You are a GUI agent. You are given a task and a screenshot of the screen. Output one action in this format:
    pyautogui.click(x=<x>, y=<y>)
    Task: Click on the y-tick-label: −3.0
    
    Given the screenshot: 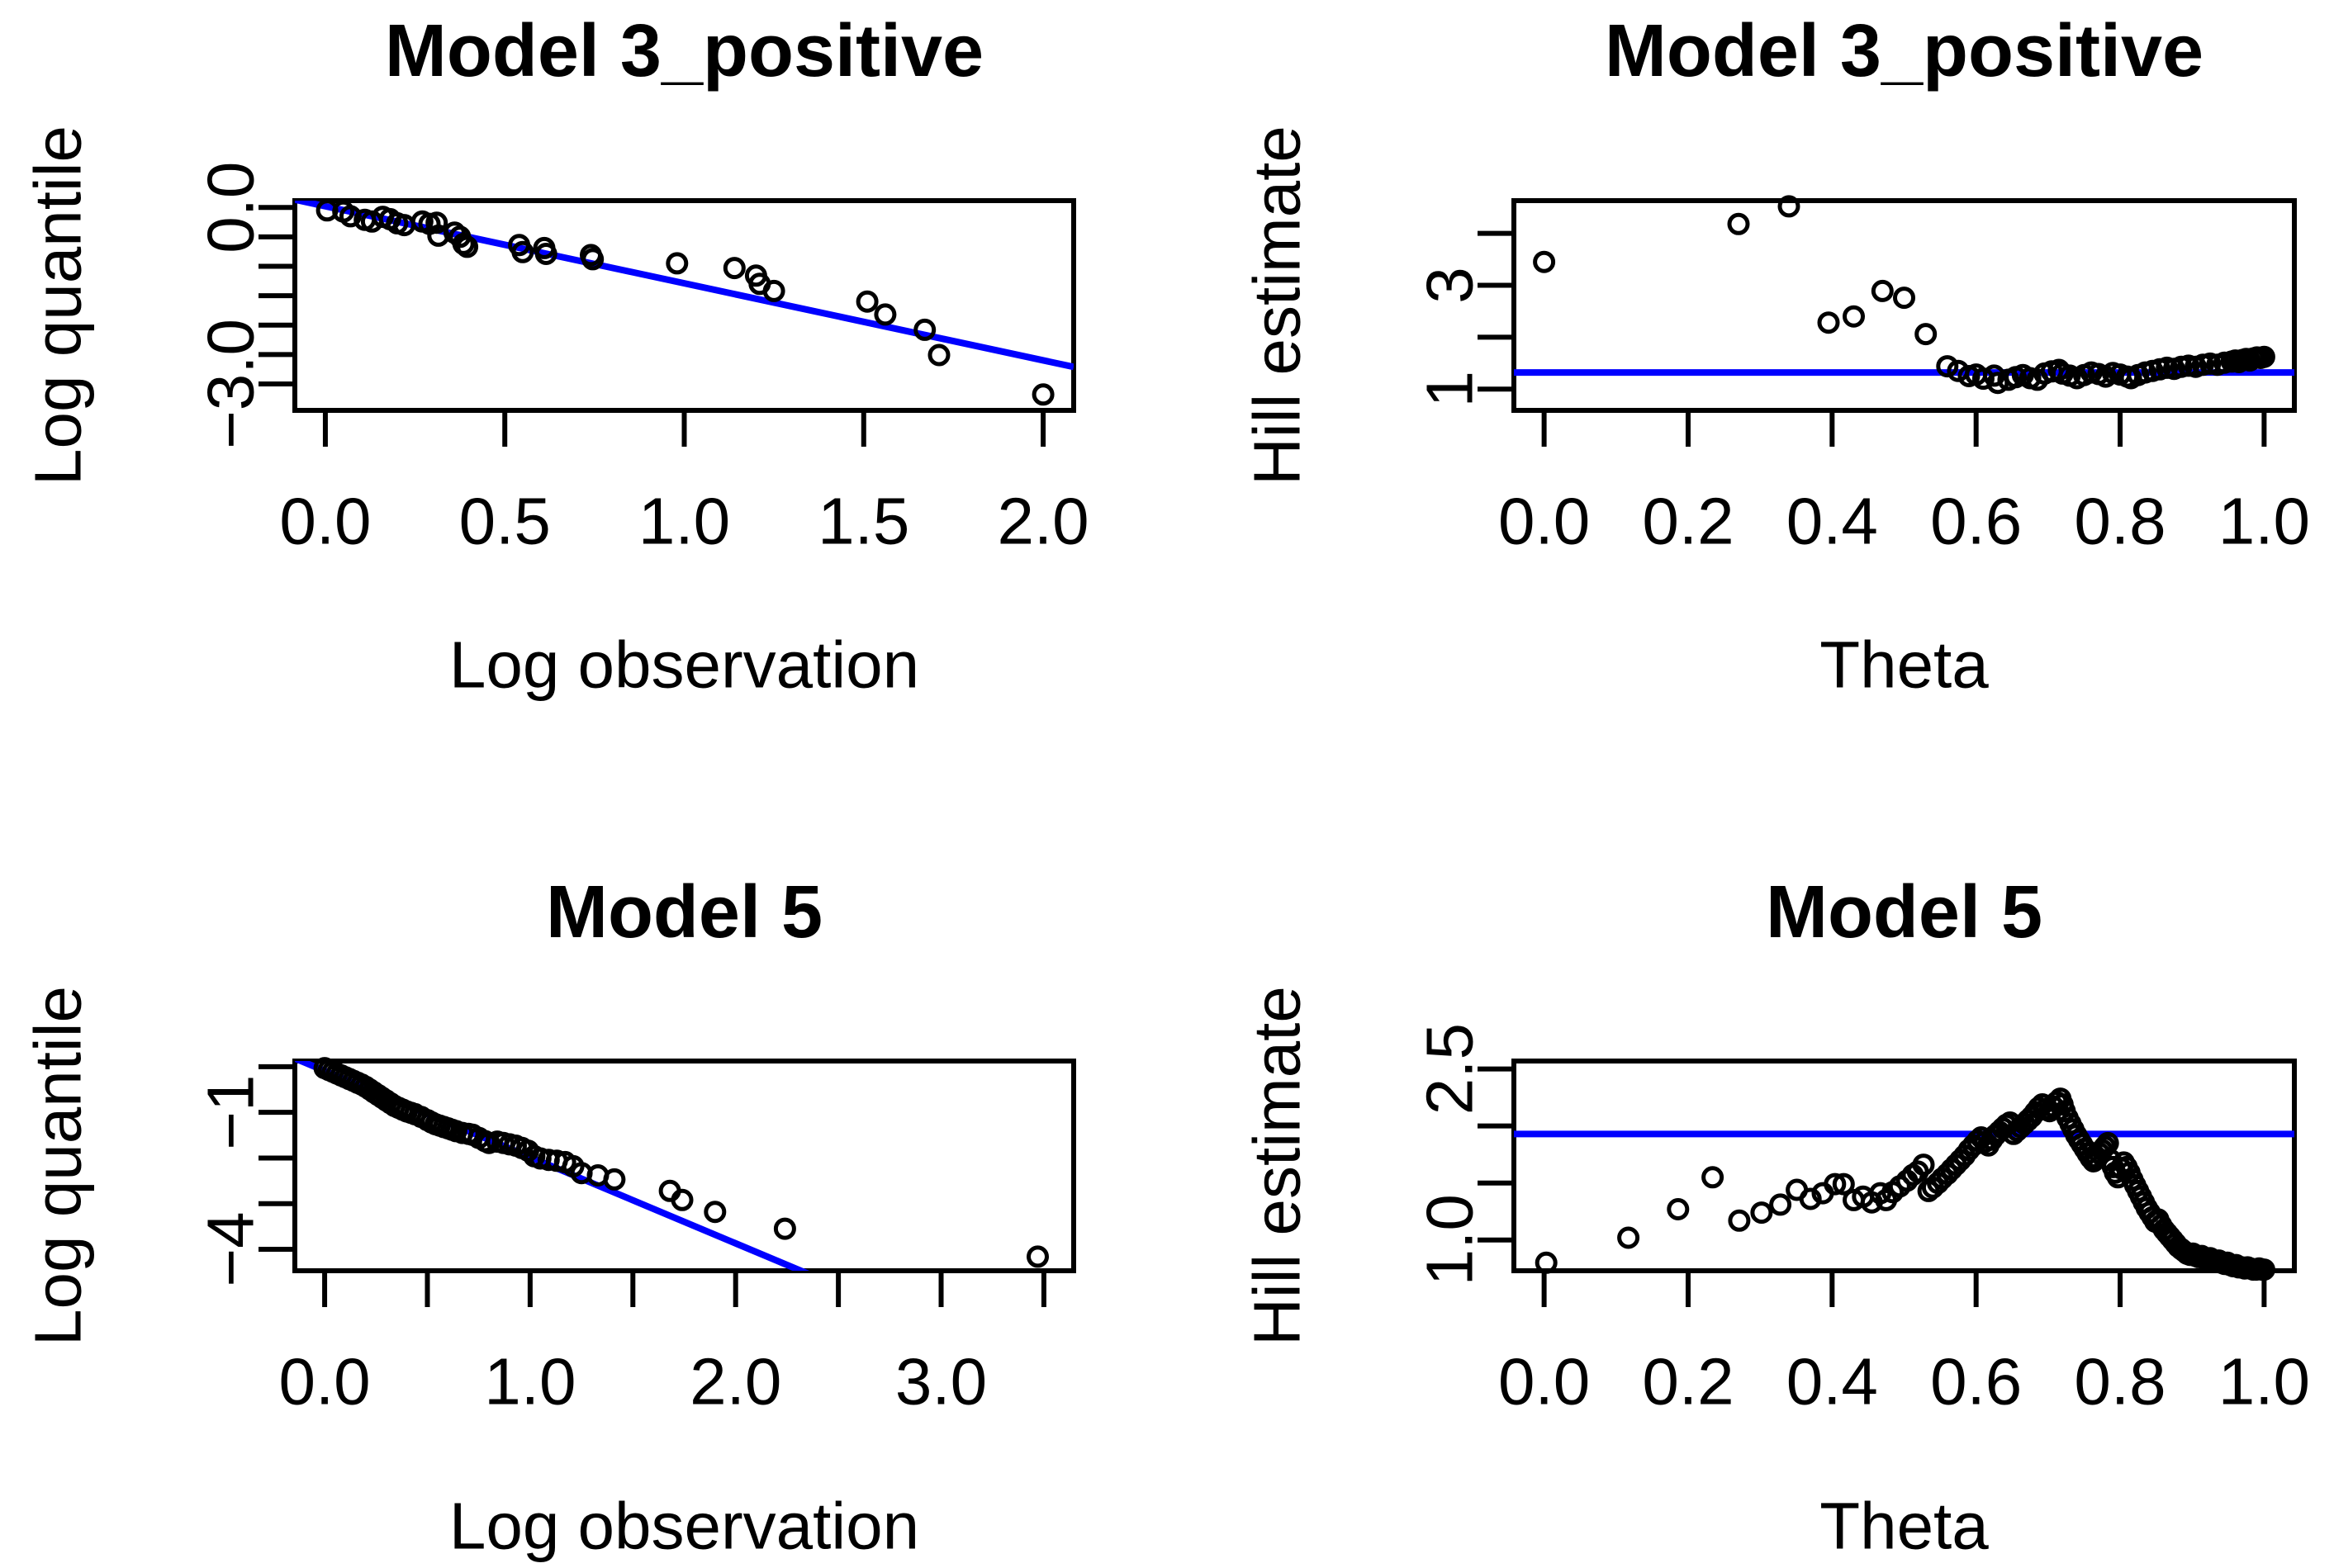 What is the action you would take?
    pyautogui.click(x=231, y=384)
    